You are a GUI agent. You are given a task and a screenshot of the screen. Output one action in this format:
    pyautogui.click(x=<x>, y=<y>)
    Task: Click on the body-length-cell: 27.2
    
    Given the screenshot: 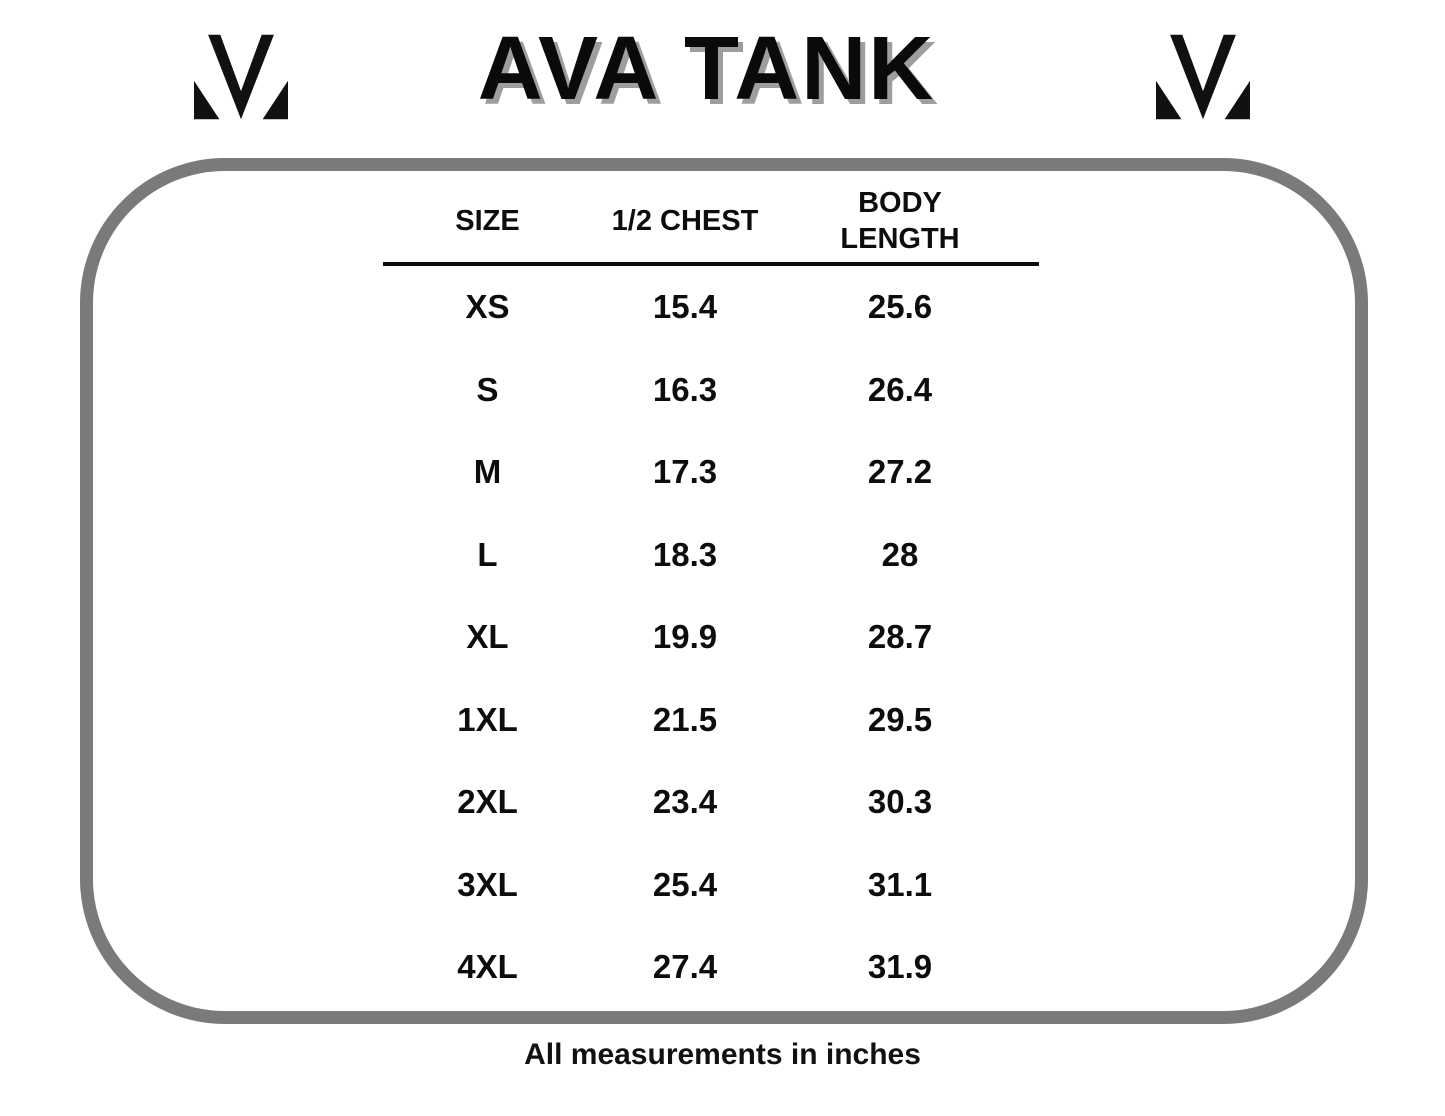 What is the action you would take?
    pyautogui.click(x=900, y=472)
    